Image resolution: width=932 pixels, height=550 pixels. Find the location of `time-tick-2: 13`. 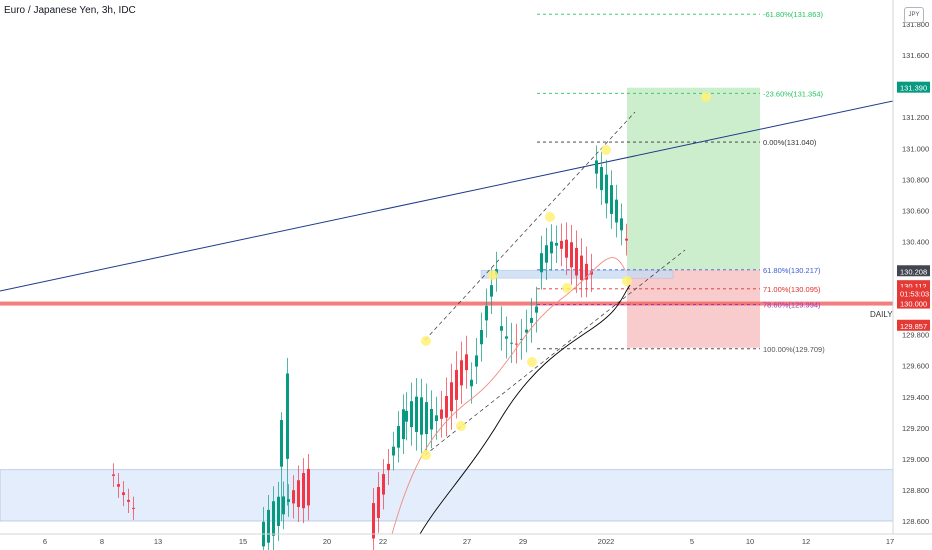

time-tick-2: 13 is located at coordinates (158, 541).